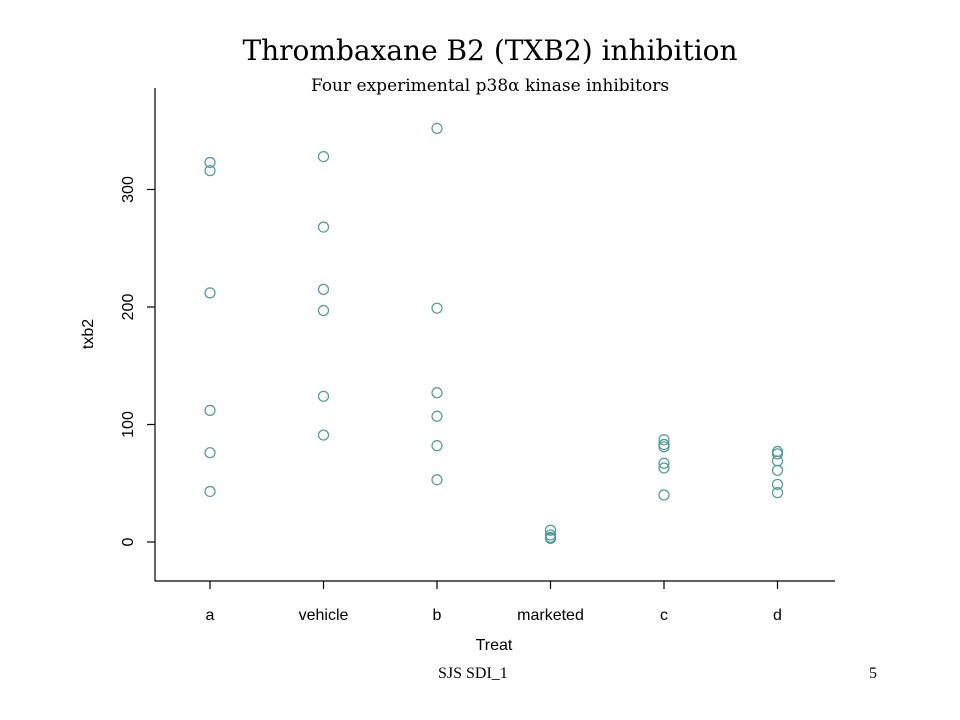  I want to click on y-tick-label: 300, so click(128, 189).